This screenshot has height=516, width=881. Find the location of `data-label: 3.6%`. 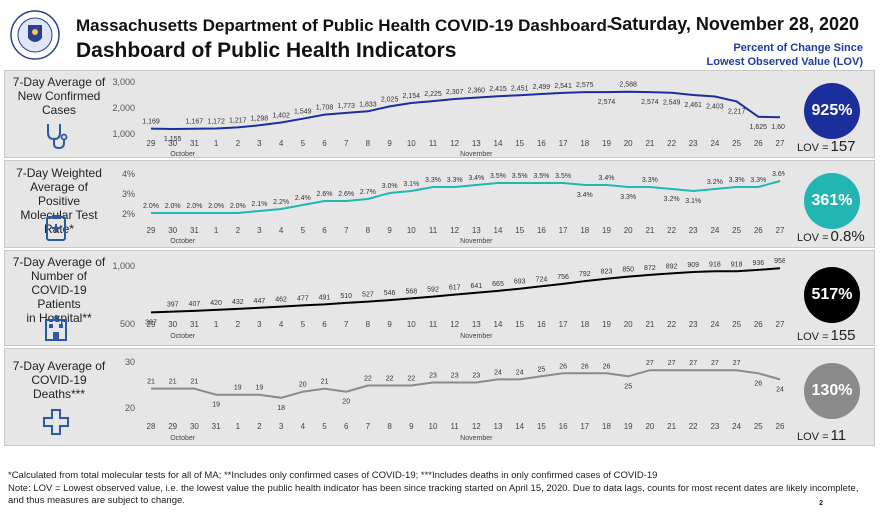

data-label: 3.6% is located at coordinates (778, 174).